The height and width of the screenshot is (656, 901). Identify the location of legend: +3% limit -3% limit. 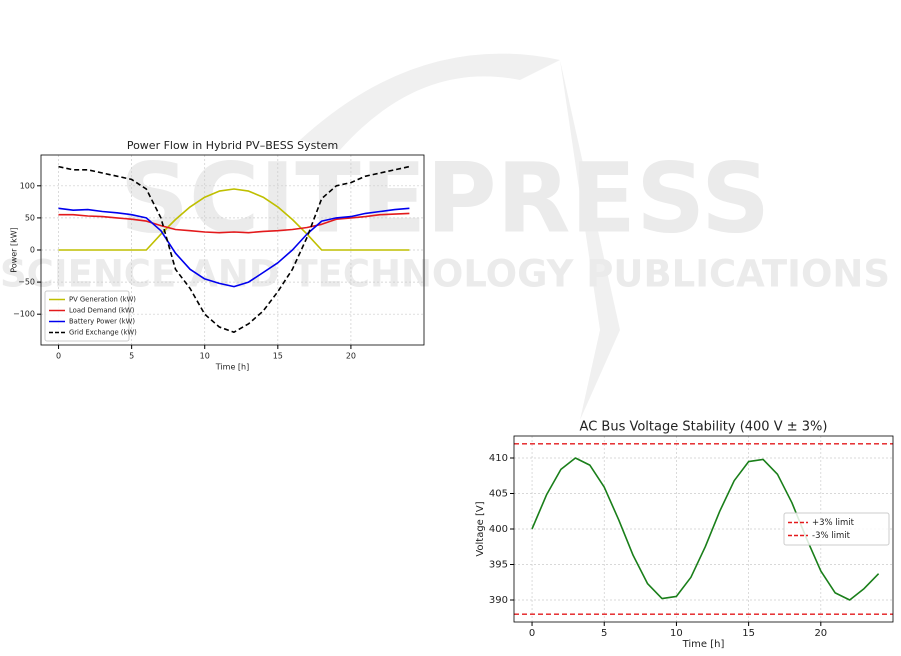
(836, 529).